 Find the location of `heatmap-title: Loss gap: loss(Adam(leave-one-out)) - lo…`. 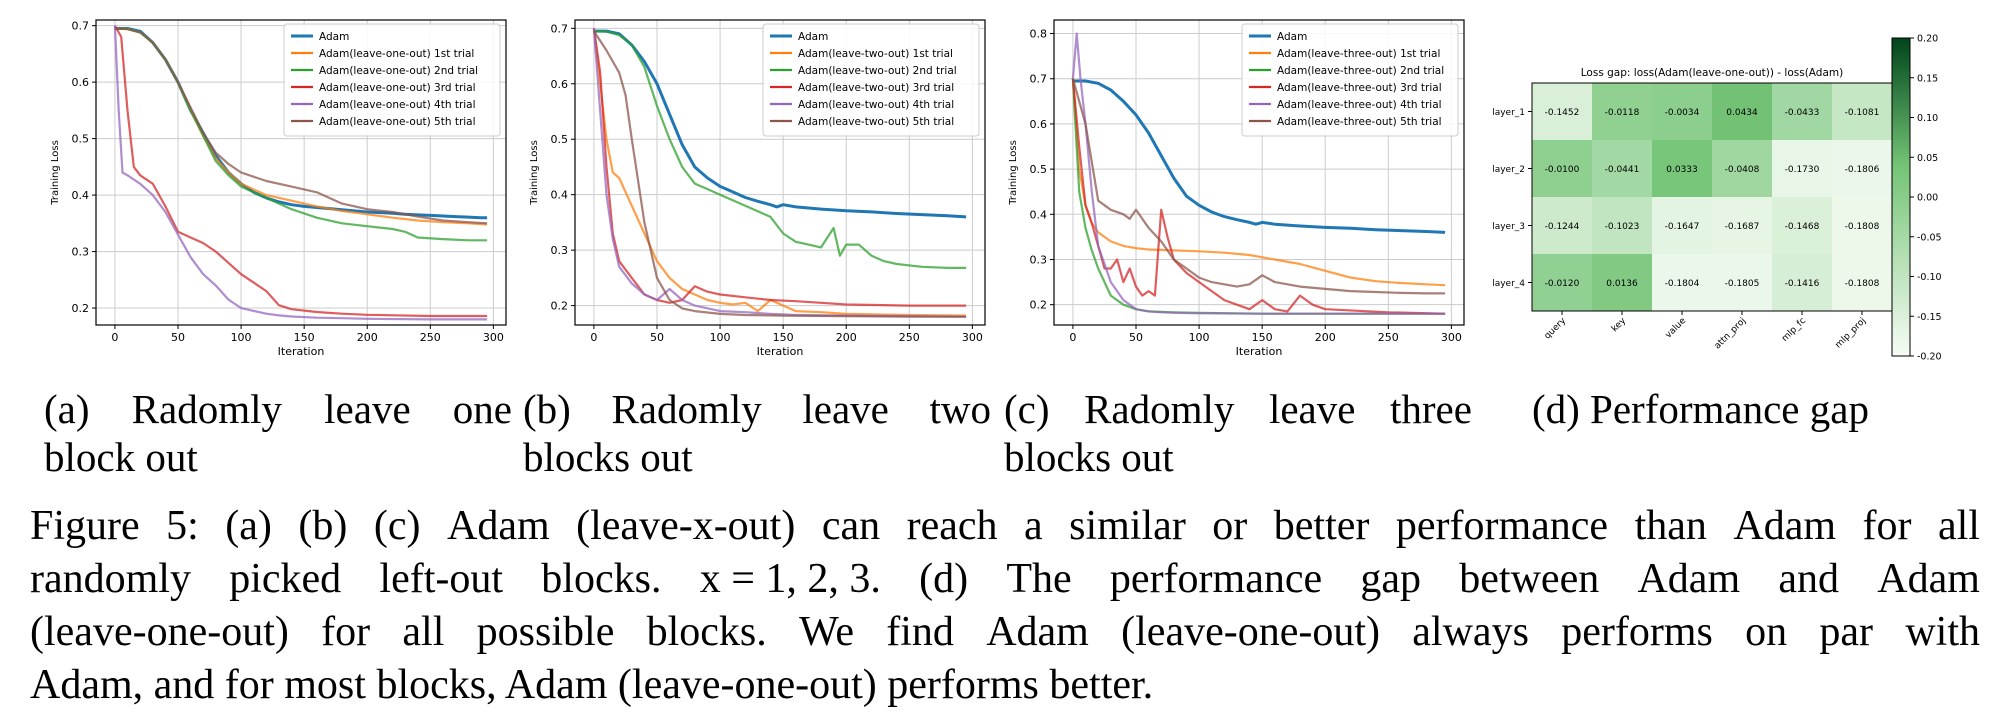

heatmap-title: Loss gap: loss(Adam(leave-one-out)) - lo… is located at coordinates (1712, 73).